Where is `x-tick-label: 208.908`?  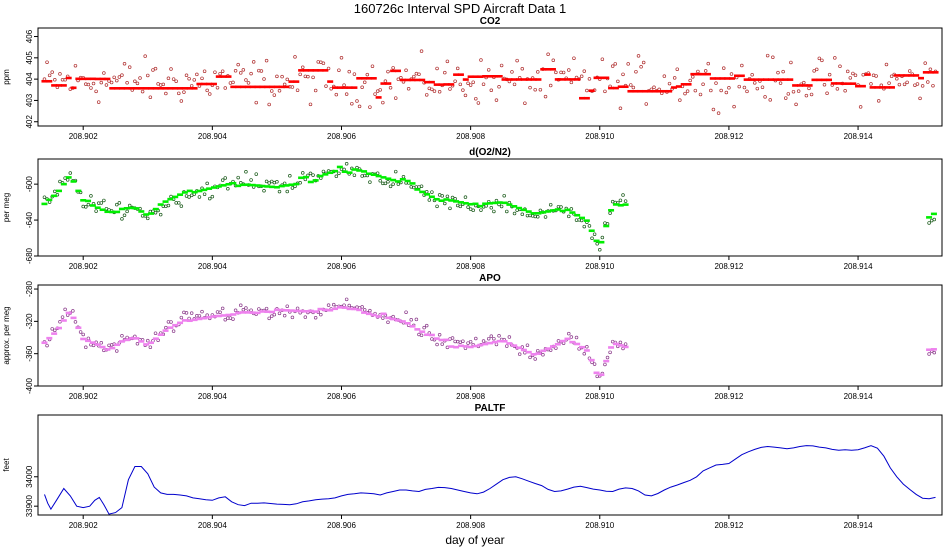
x-tick-label: 208.908 is located at coordinates (470, 266).